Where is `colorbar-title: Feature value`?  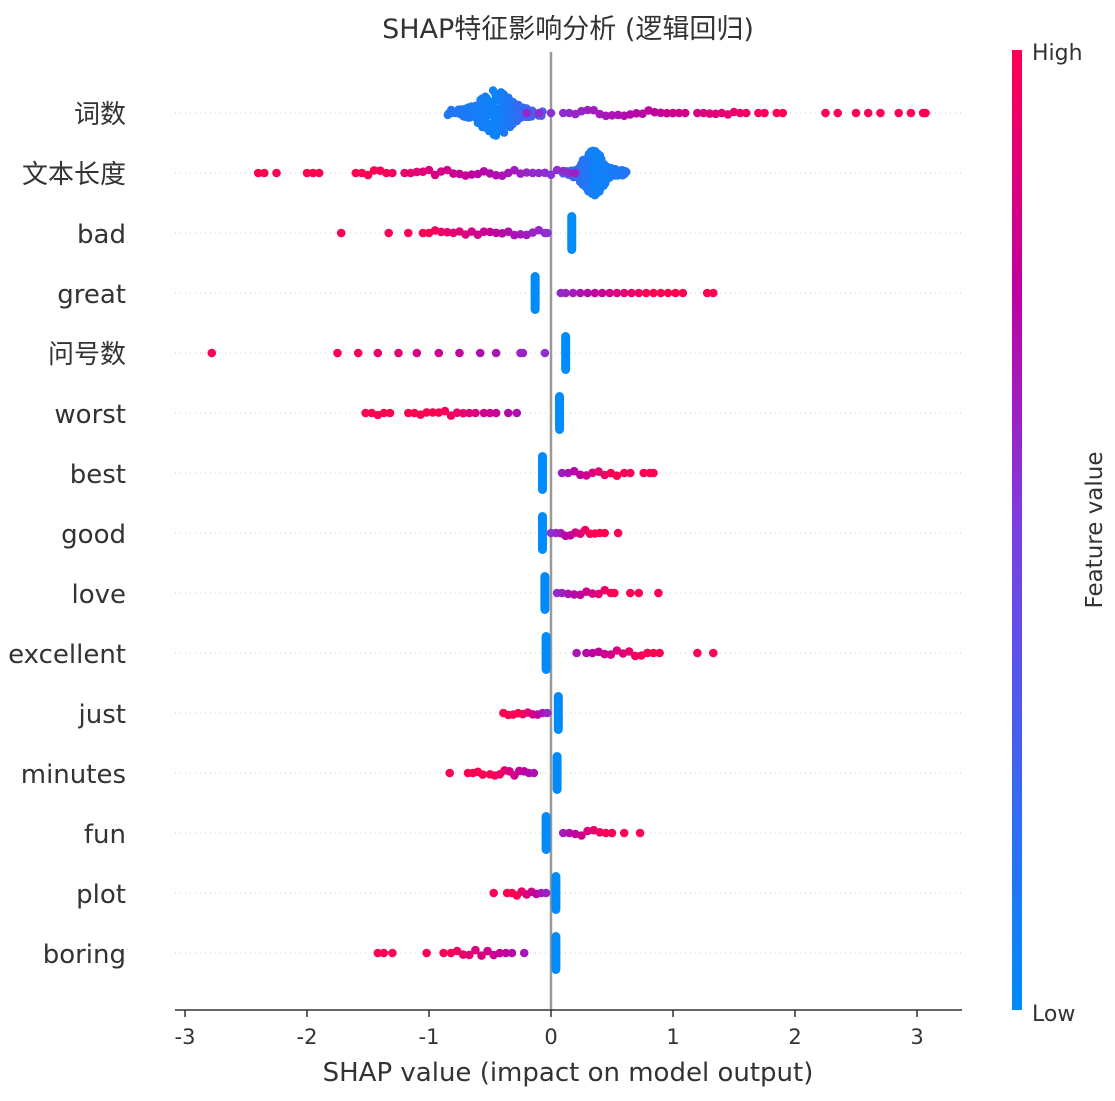 colorbar-title: Feature value is located at coordinates (1095, 529).